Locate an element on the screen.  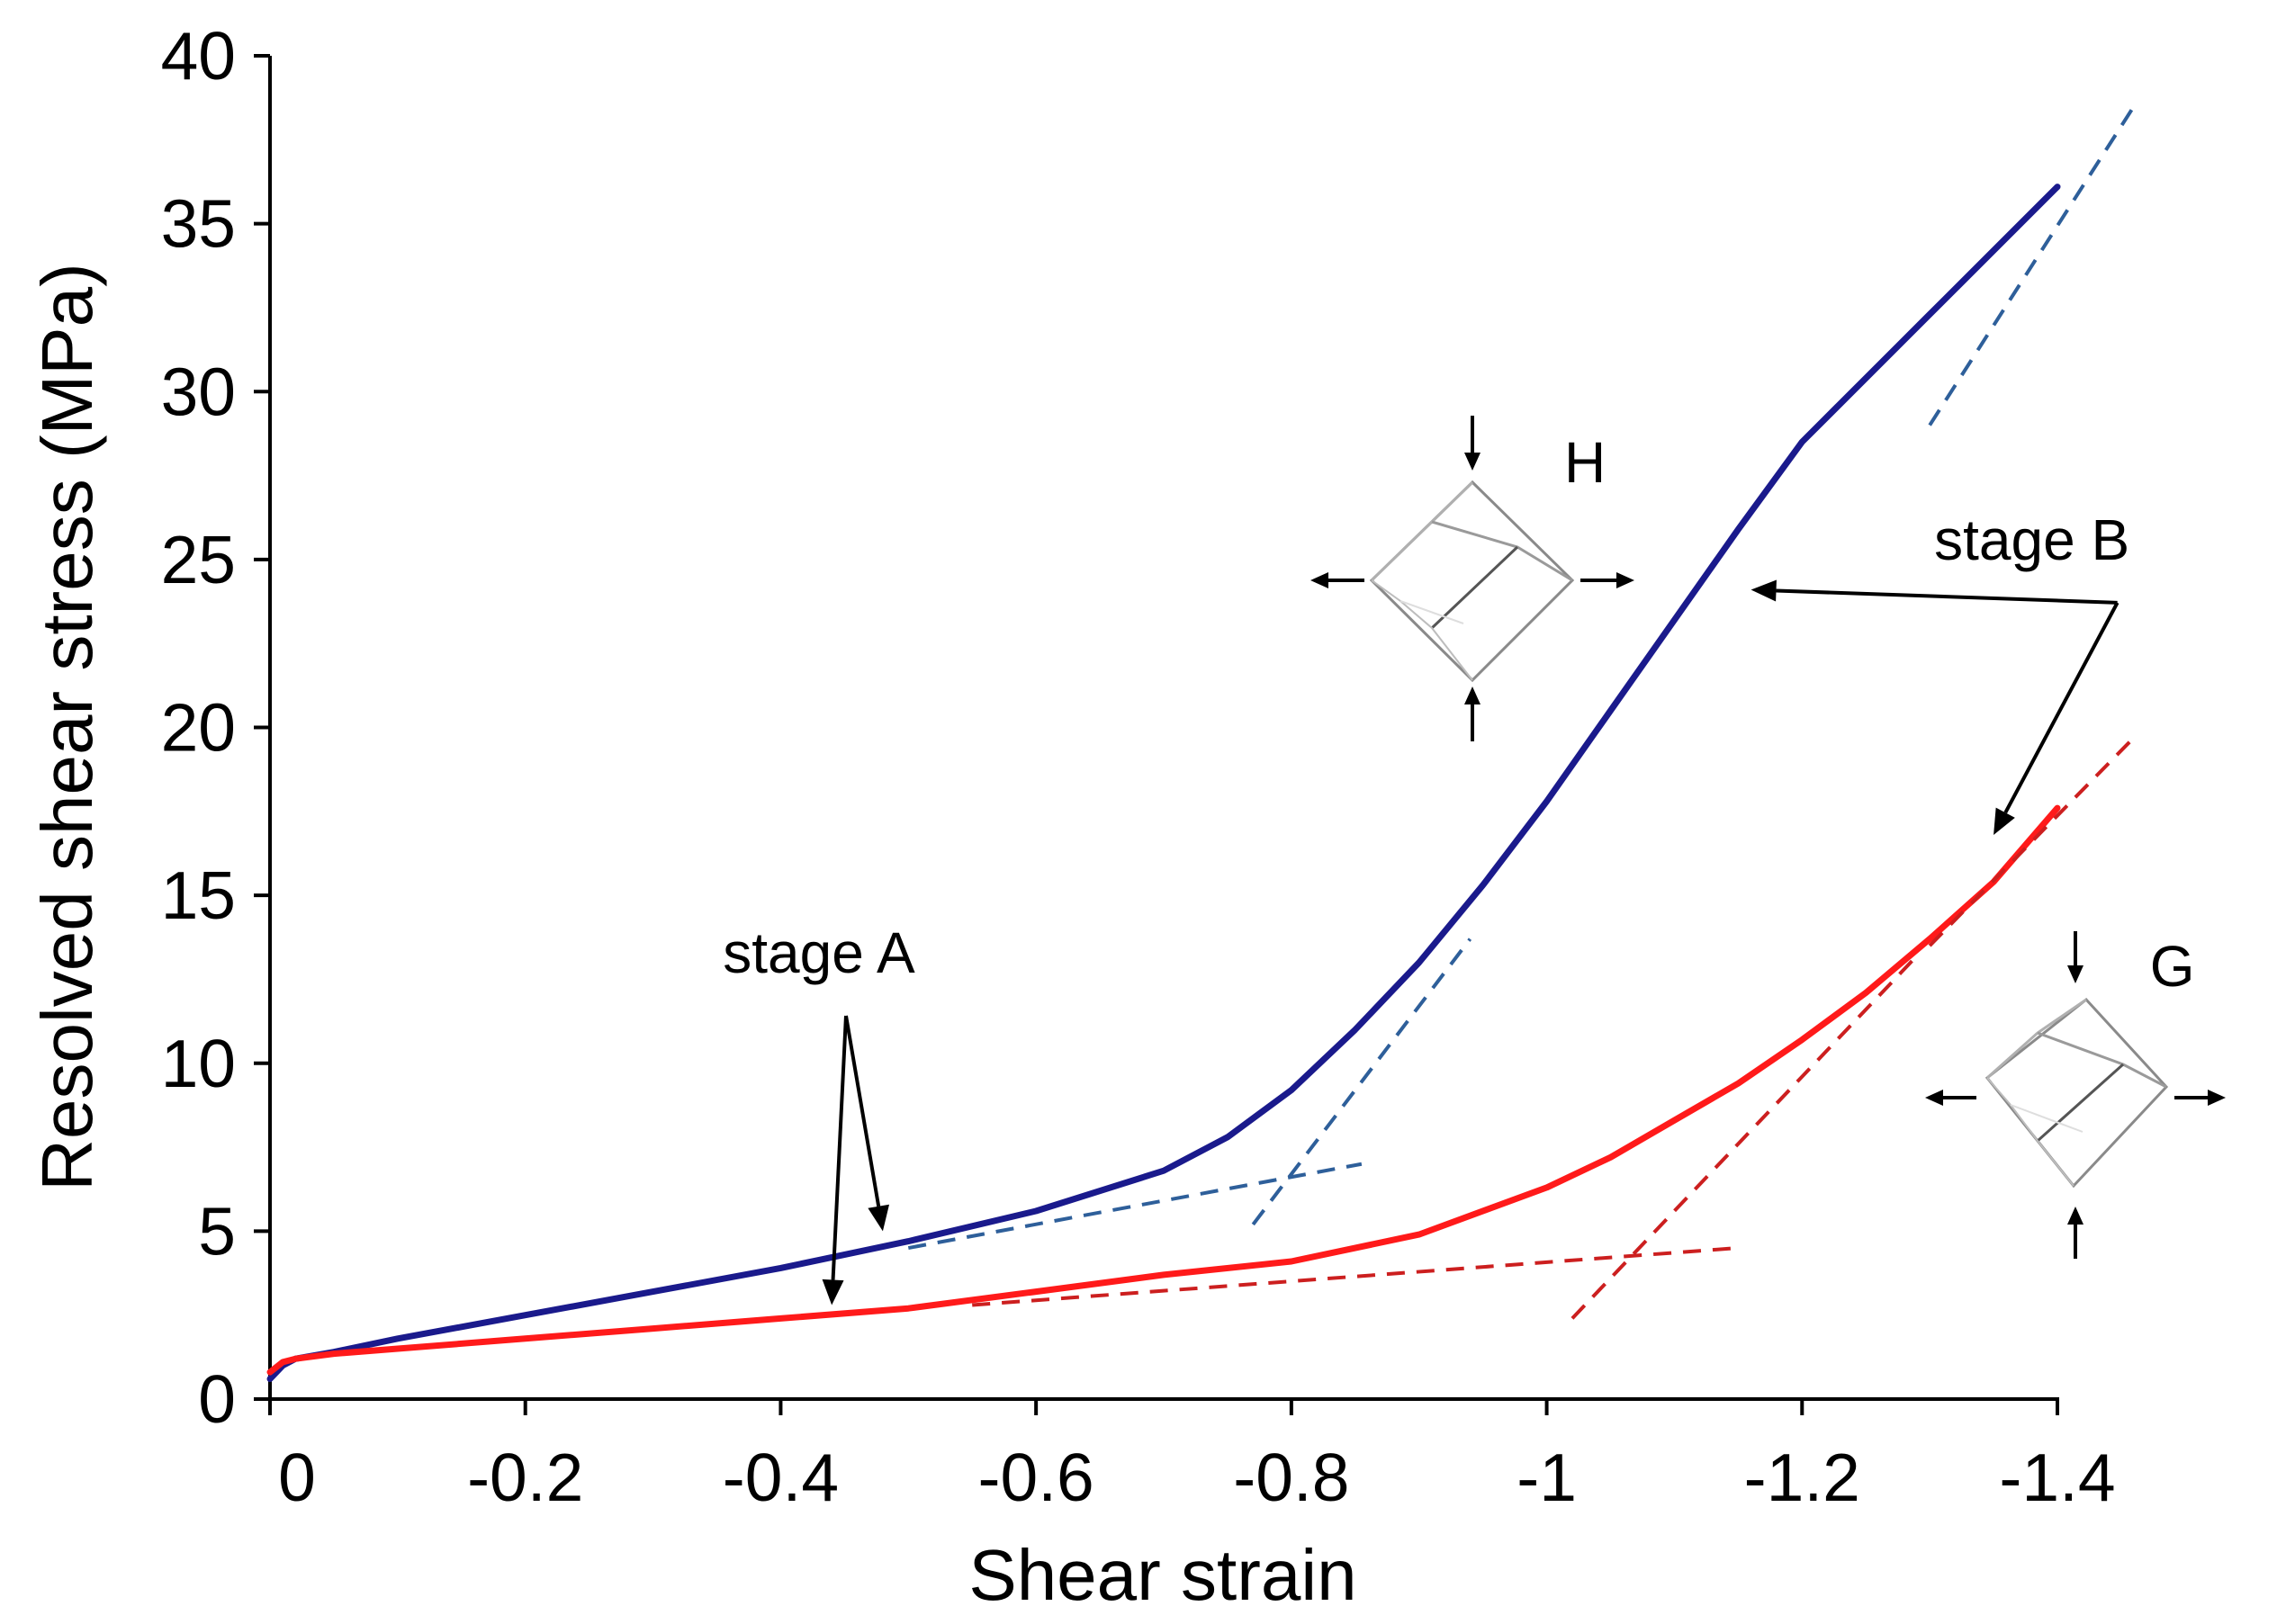
crystal-h-outline is located at coordinates (1472, 581).